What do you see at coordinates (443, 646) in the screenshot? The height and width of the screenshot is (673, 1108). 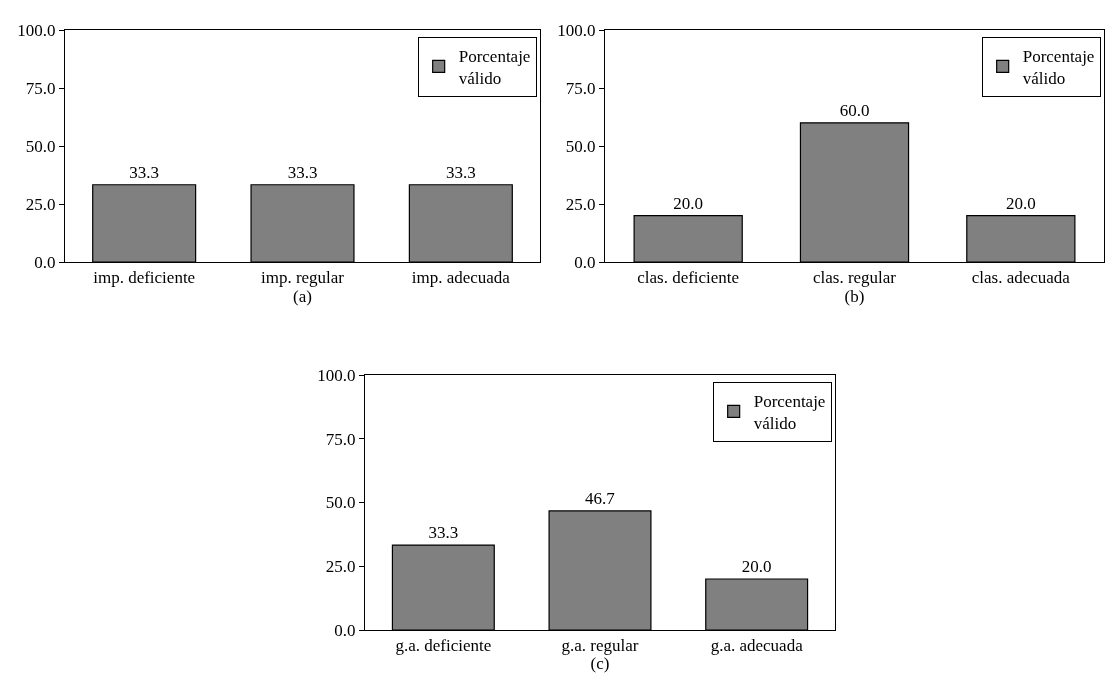 I see `x-tick-label: g.a. deficiente` at bounding box center [443, 646].